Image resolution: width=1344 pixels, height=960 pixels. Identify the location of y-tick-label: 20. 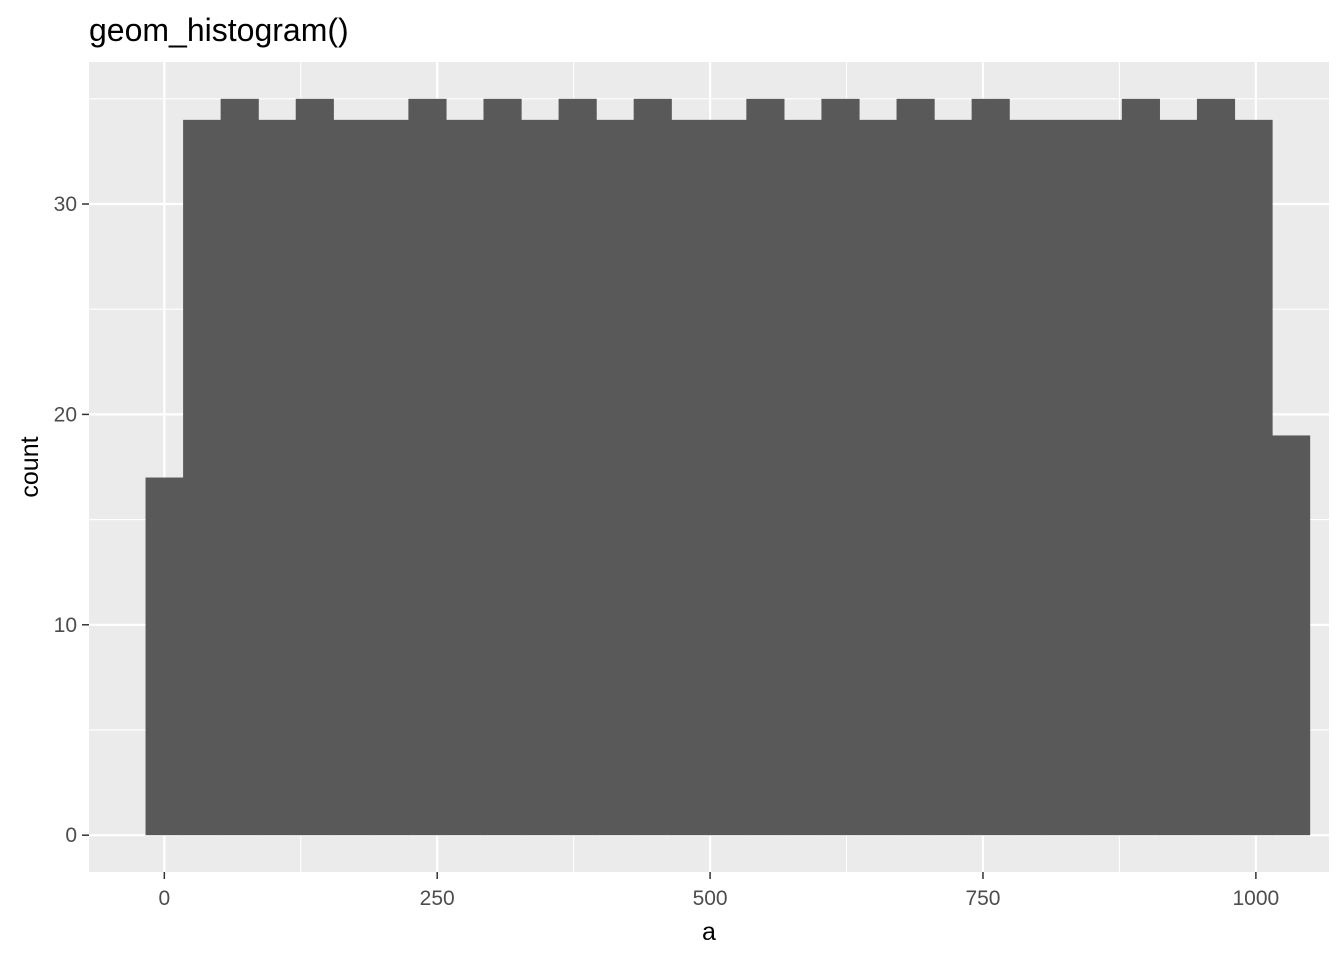
(65, 414).